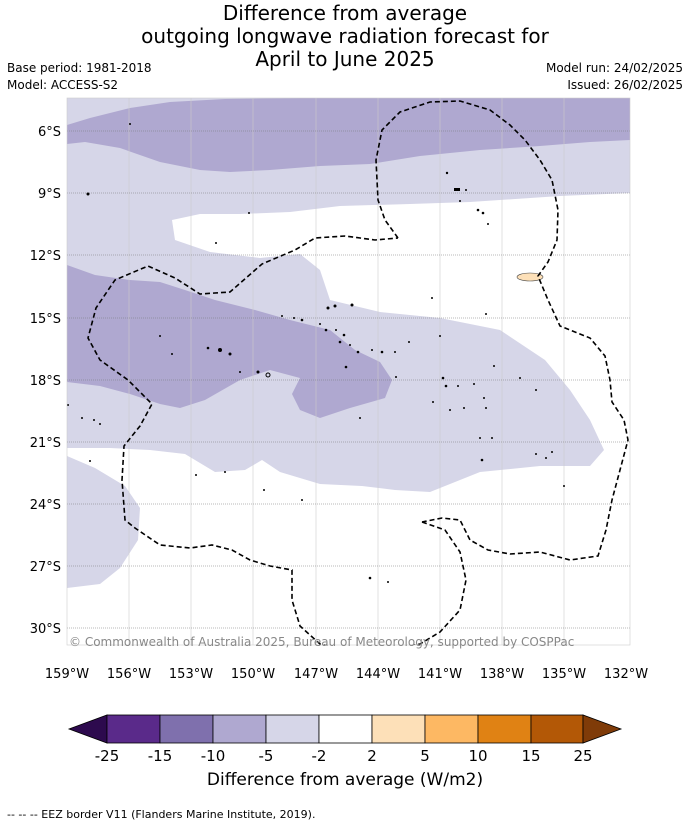 This screenshot has width=690, height=827. I want to click on colorbar-tick-5: -2, so click(319, 756).